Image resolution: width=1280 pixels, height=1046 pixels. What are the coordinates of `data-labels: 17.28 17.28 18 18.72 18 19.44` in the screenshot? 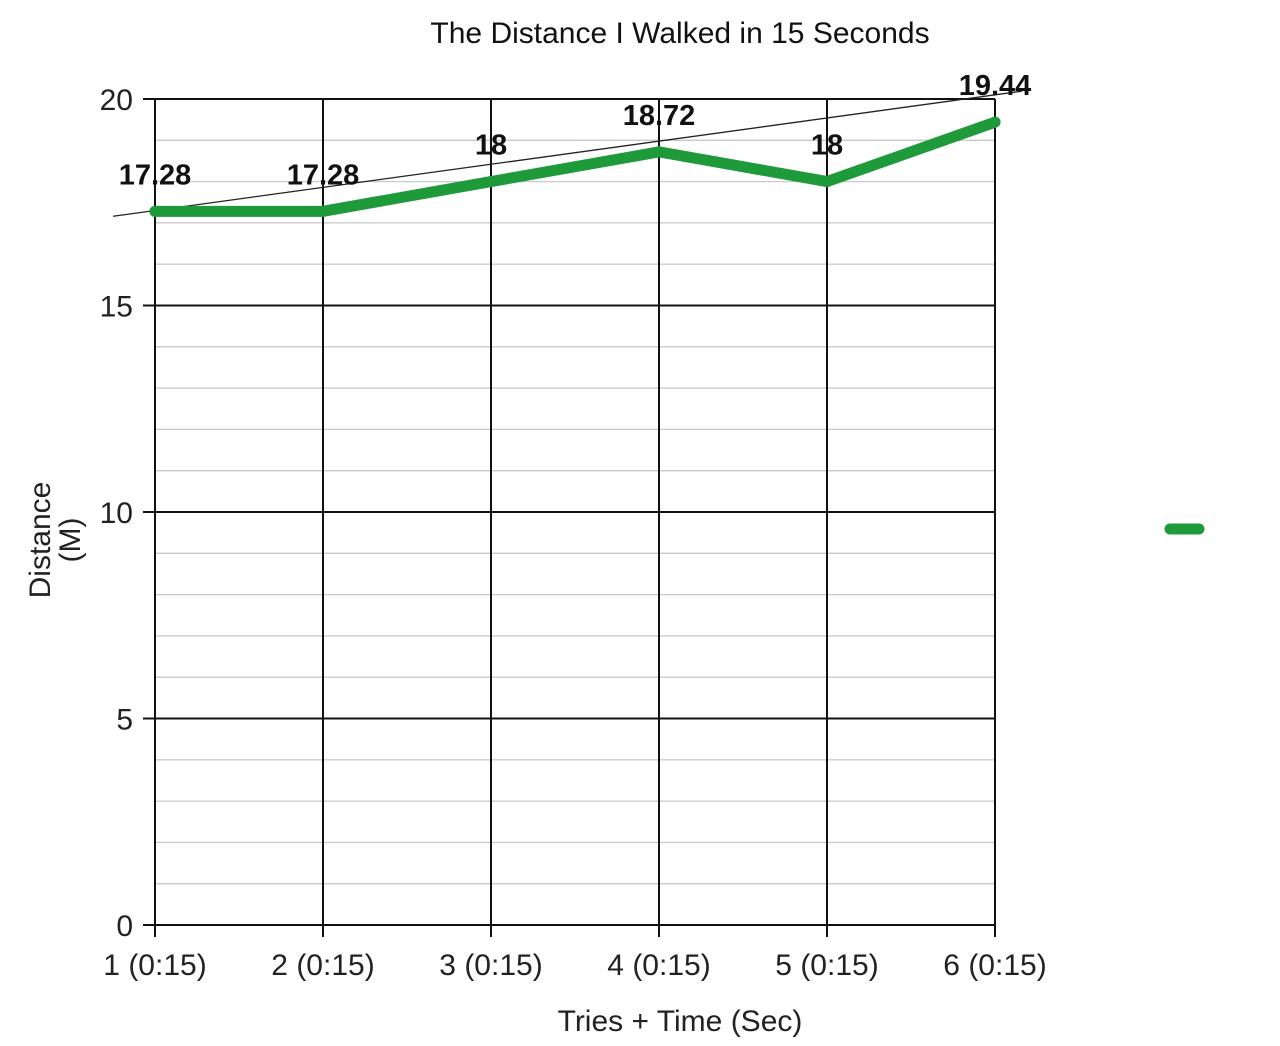 It's located at (575, 130).